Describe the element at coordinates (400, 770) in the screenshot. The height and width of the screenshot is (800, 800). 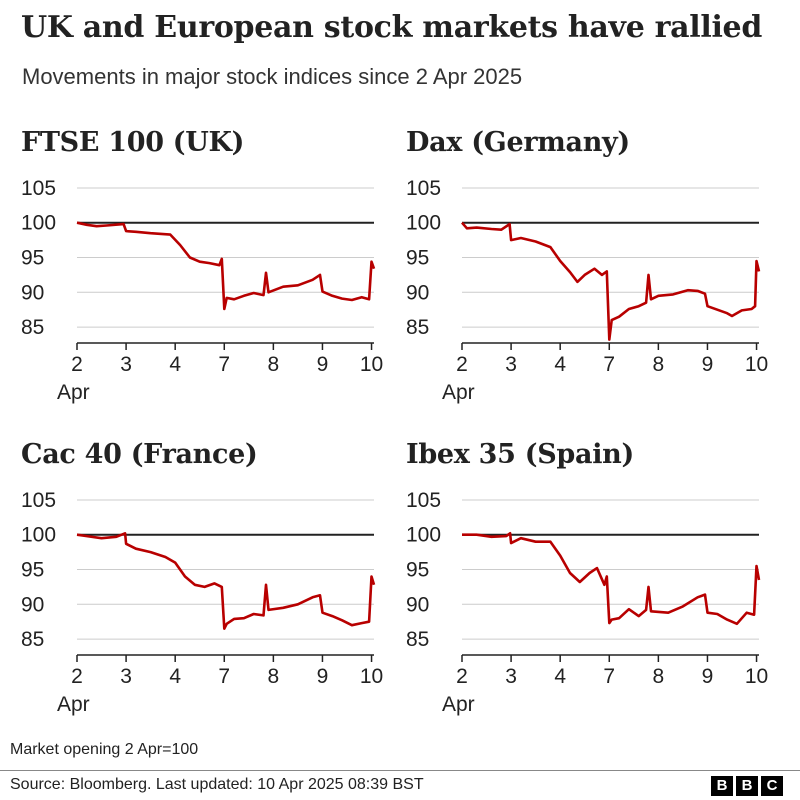
I see `footer-divider` at that location.